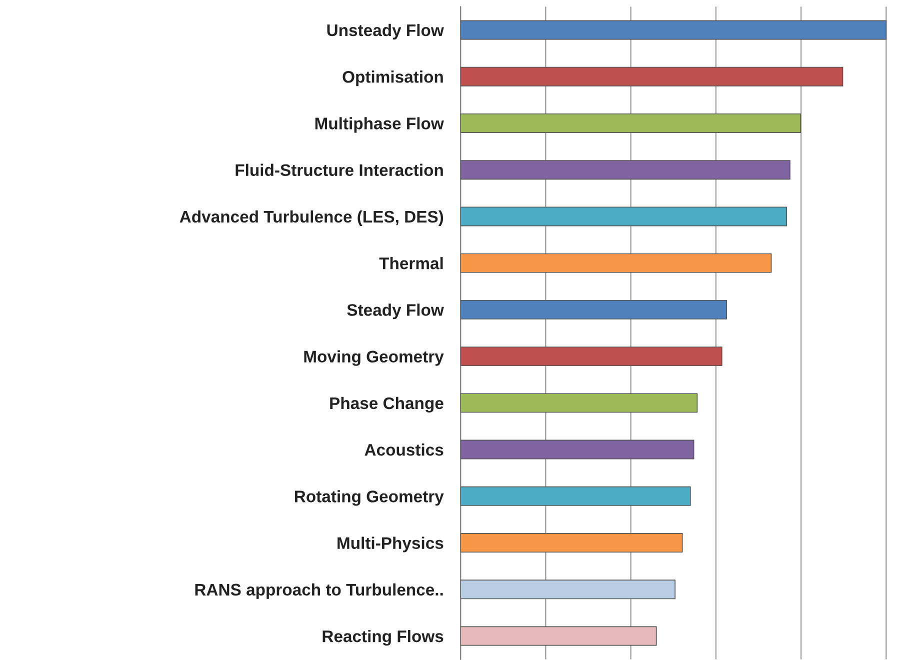 The image size is (912, 666). What do you see at coordinates (395, 312) in the screenshot?
I see `y-tick-label: Steady Flow` at bounding box center [395, 312].